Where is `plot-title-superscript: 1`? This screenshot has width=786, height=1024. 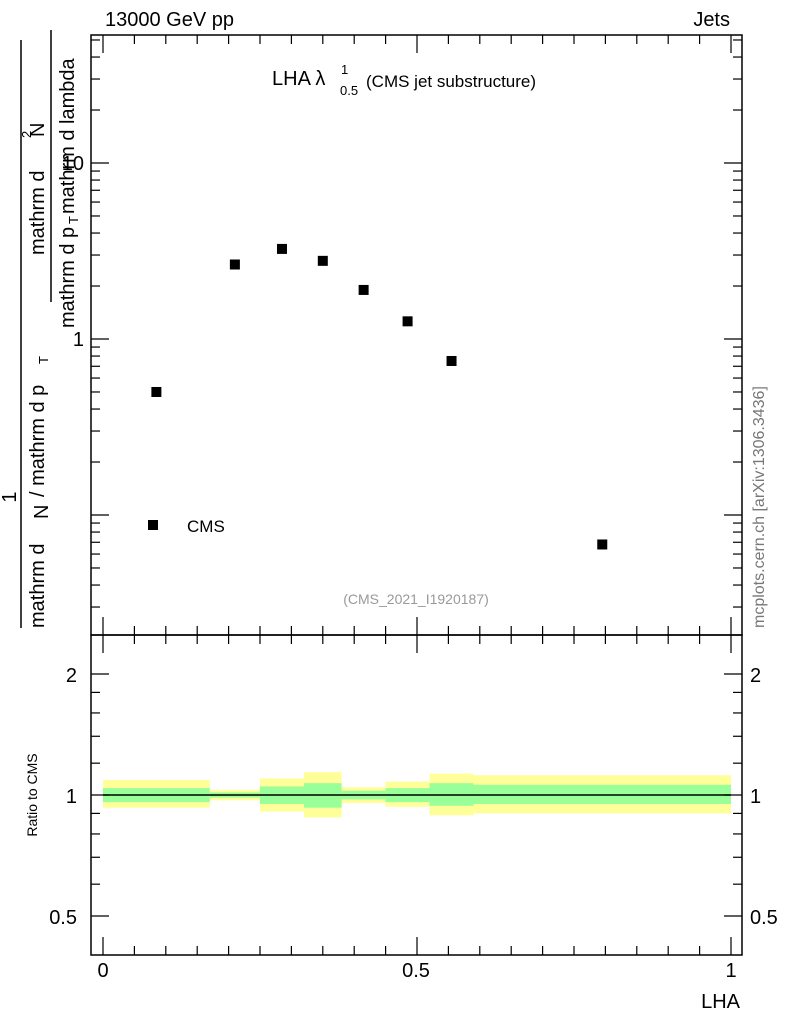 plot-title-superscript: 1 is located at coordinates (344, 69).